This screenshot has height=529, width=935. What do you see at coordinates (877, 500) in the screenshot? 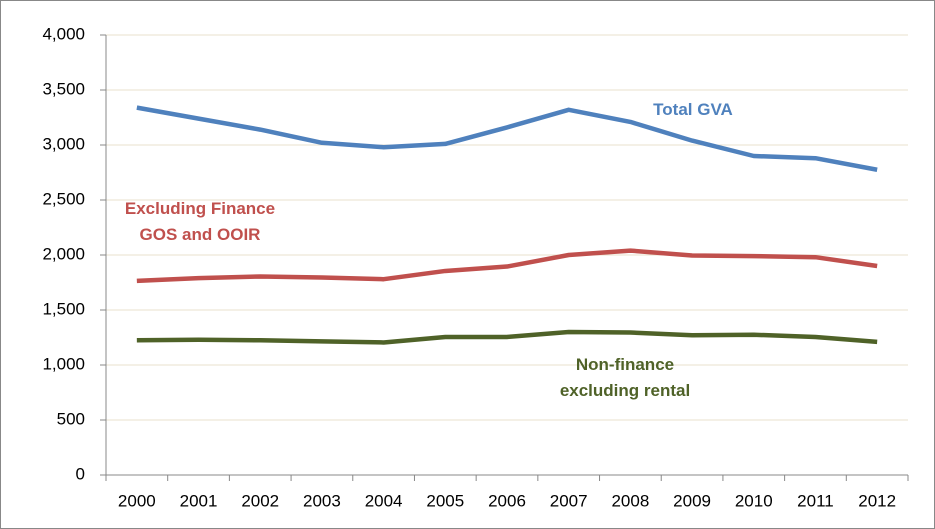
I see `x-tick-label: 2012` at bounding box center [877, 500].